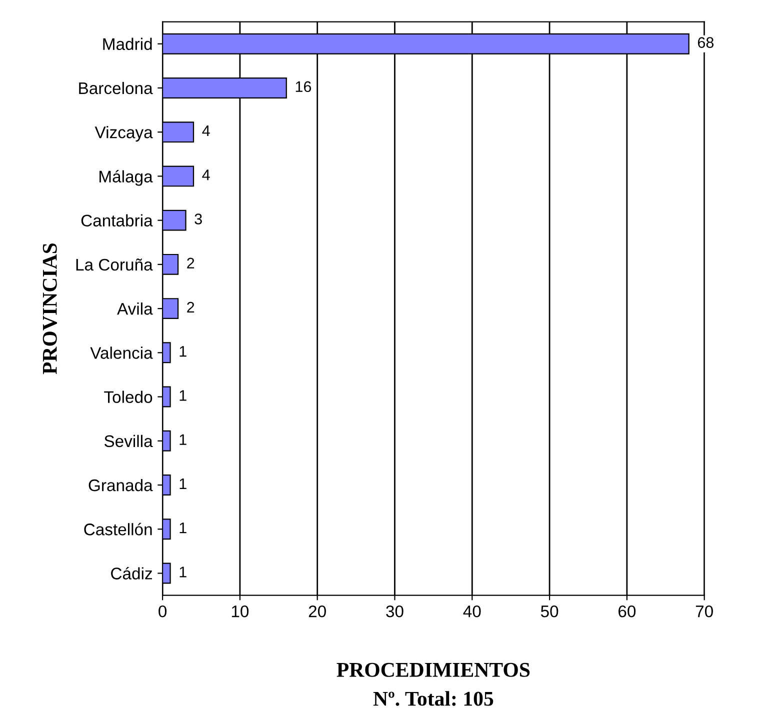 This screenshot has width=774, height=726. I want to click on y-tick-label: Toledo, so click(128, 396).